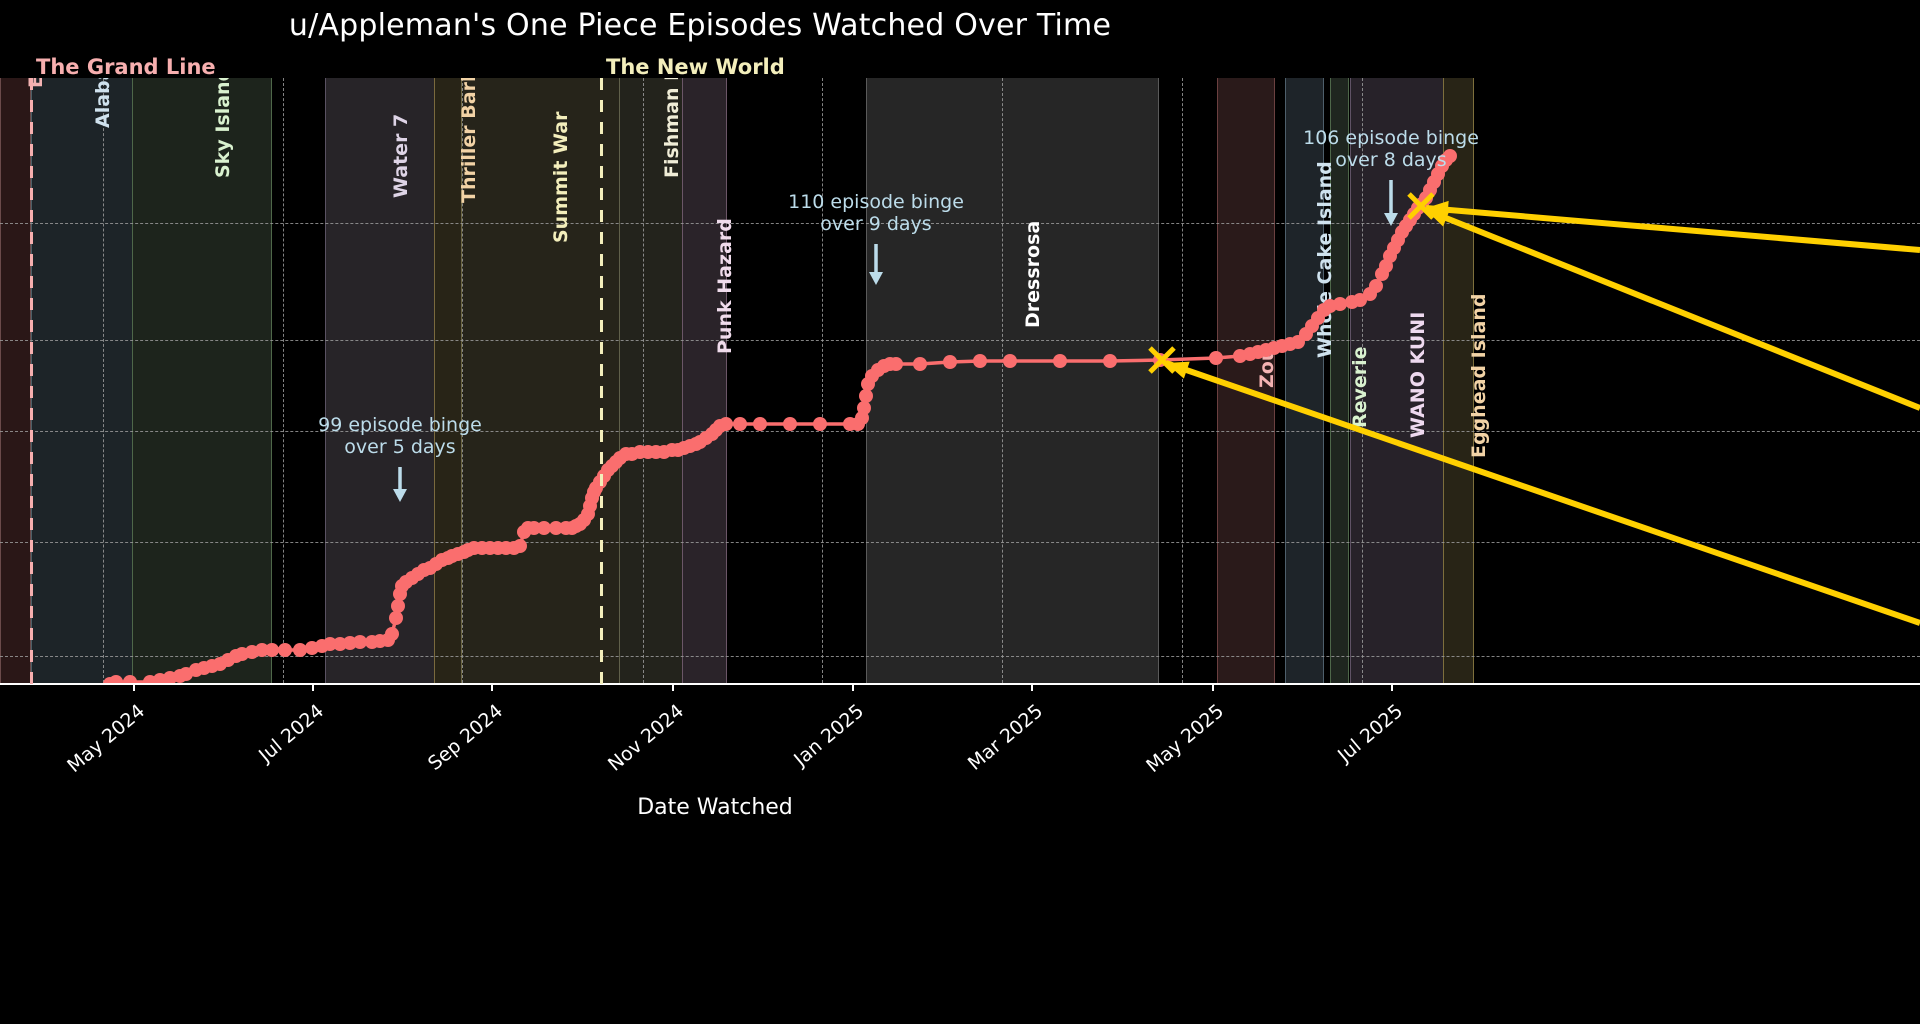 This screenshot has width=1920, height=1024. Describe the element at coordinates (1370, 733) in the screenshot. I see `x-tick-label: Jul 2025` at that location.